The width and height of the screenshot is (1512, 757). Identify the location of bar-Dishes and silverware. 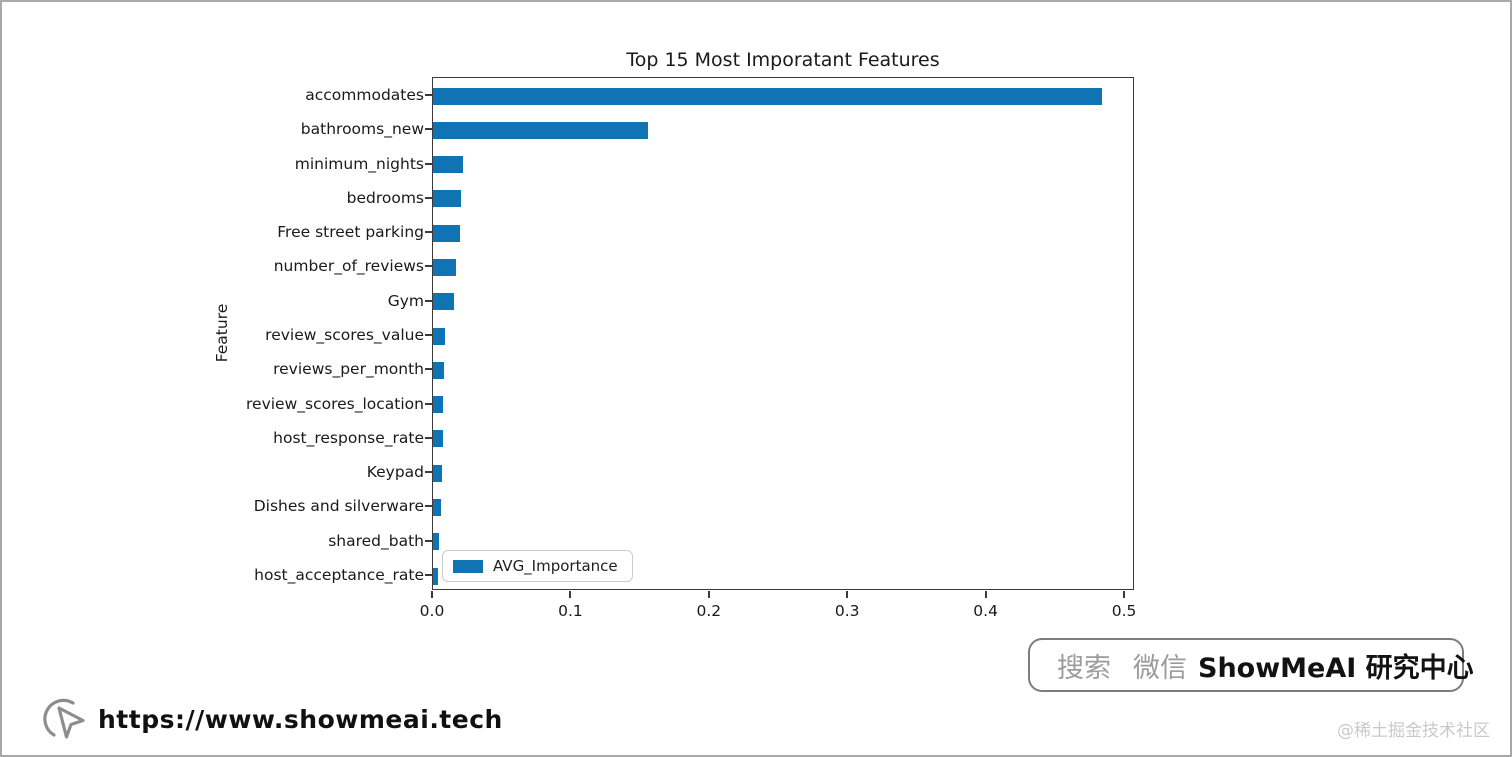
(437, 507).